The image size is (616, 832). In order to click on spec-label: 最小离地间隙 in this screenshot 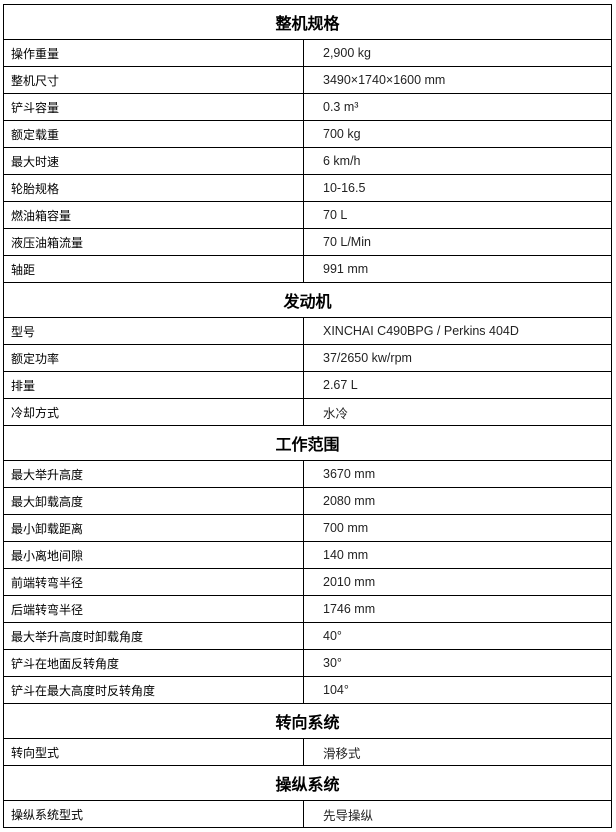, I will do `click(153, 555)`.